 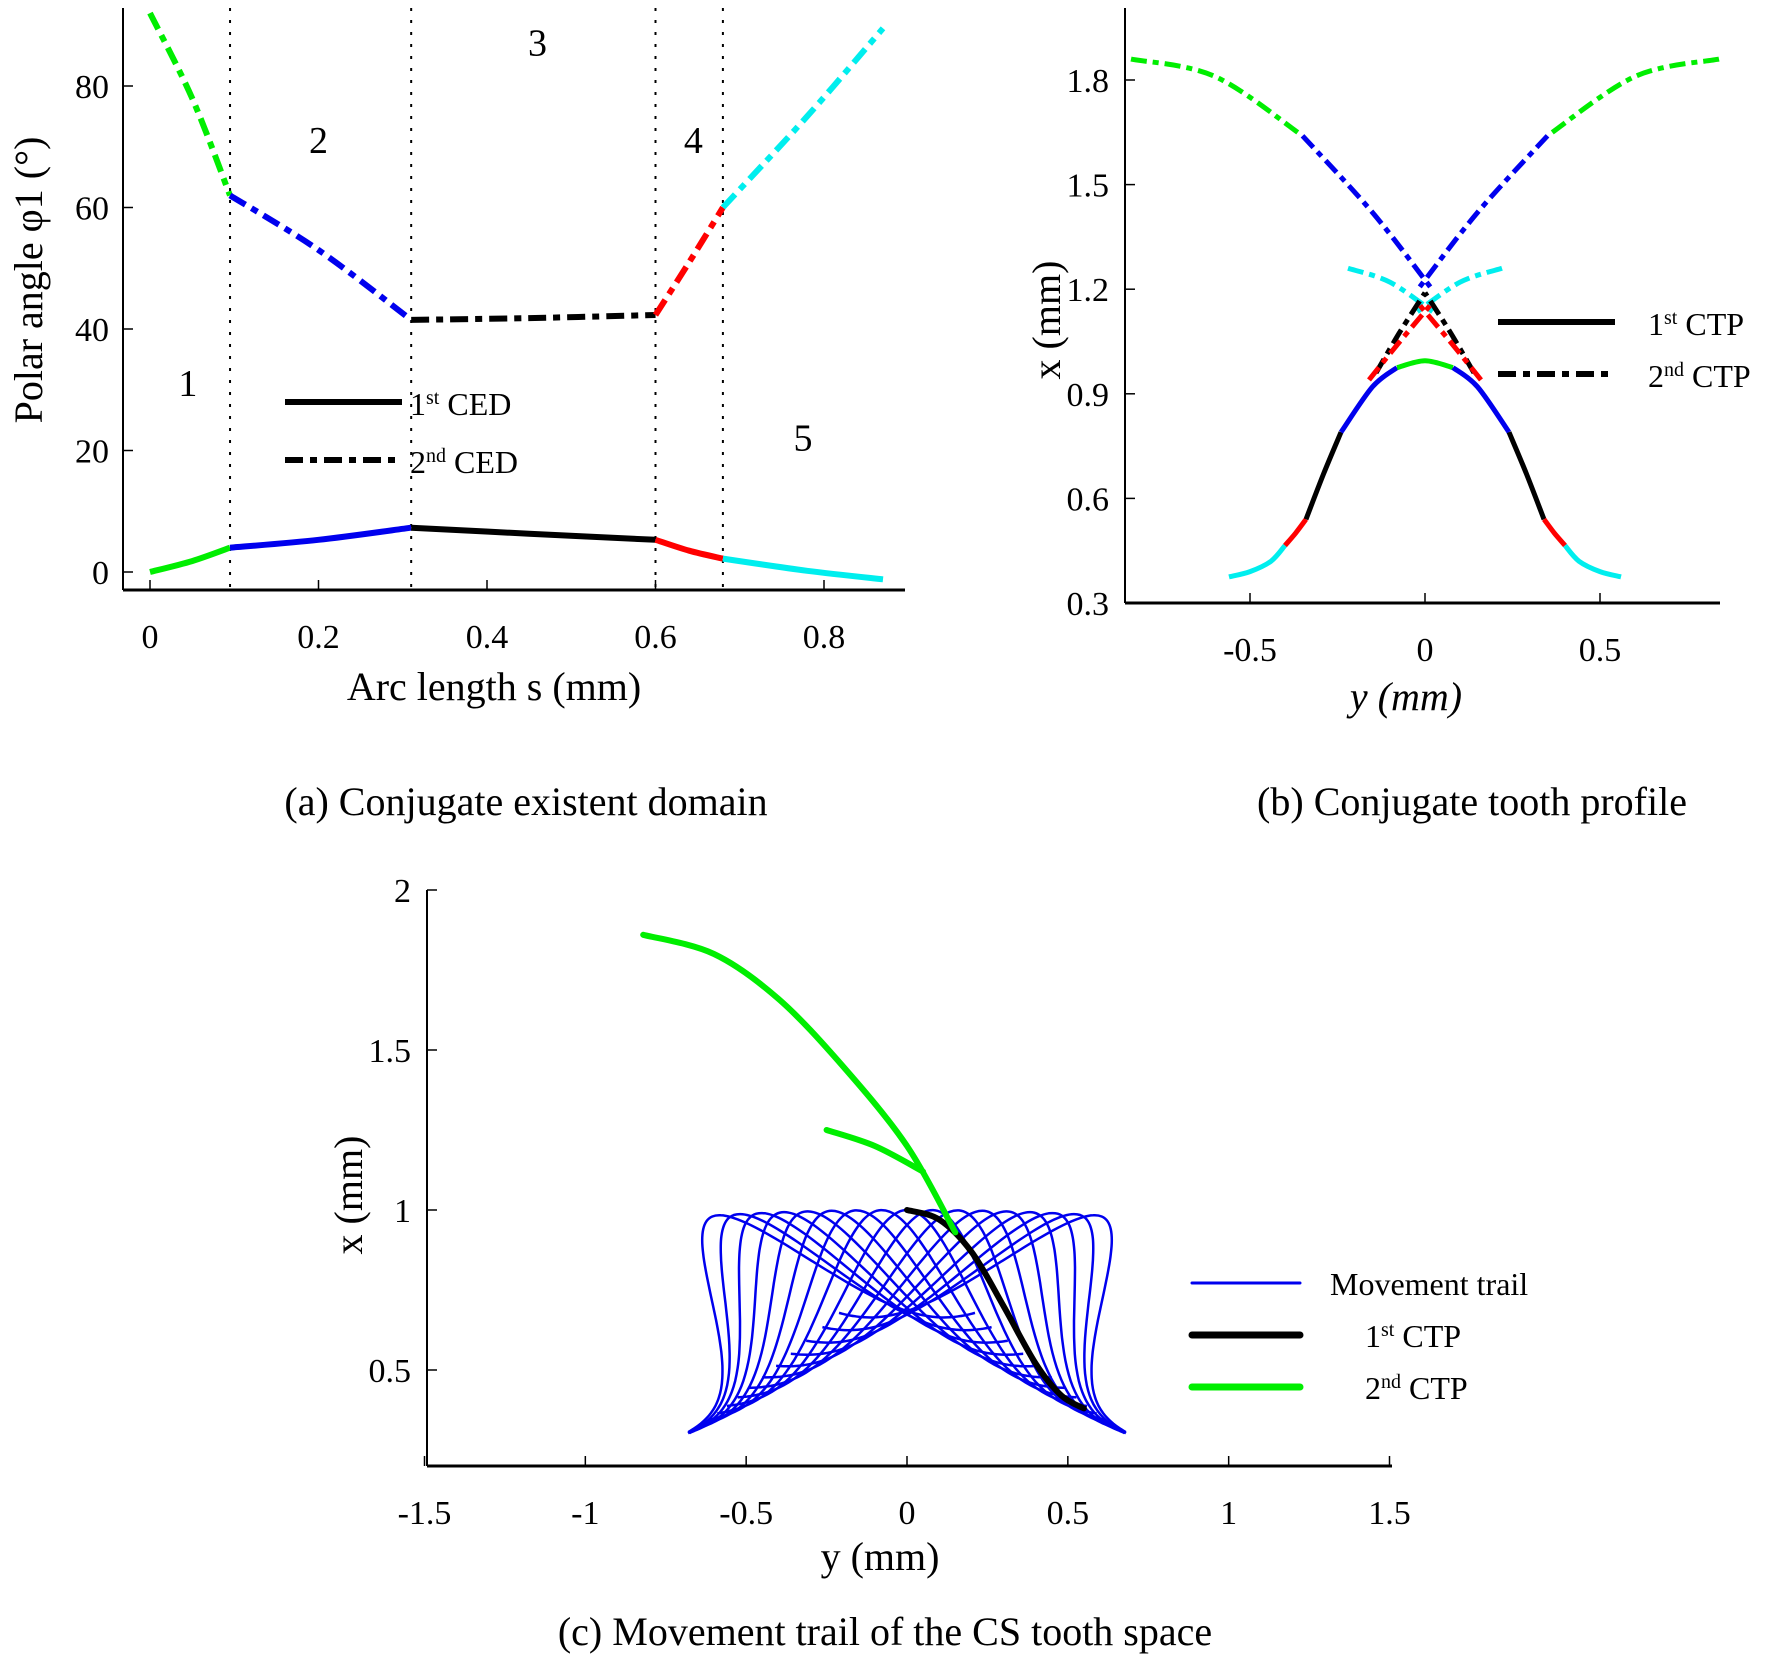 I want to click on caption-c: (c) Movement trail of the CS tooth space, so click(x=885, y=1631).